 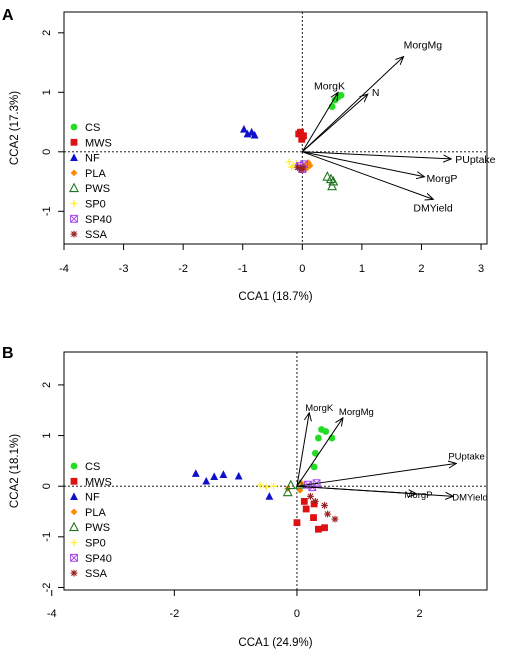 What do you see at coordinates (52, 123) in the screenshot?
I see `y-axis: -1 0 1 2` at bounding box center [52, 123].